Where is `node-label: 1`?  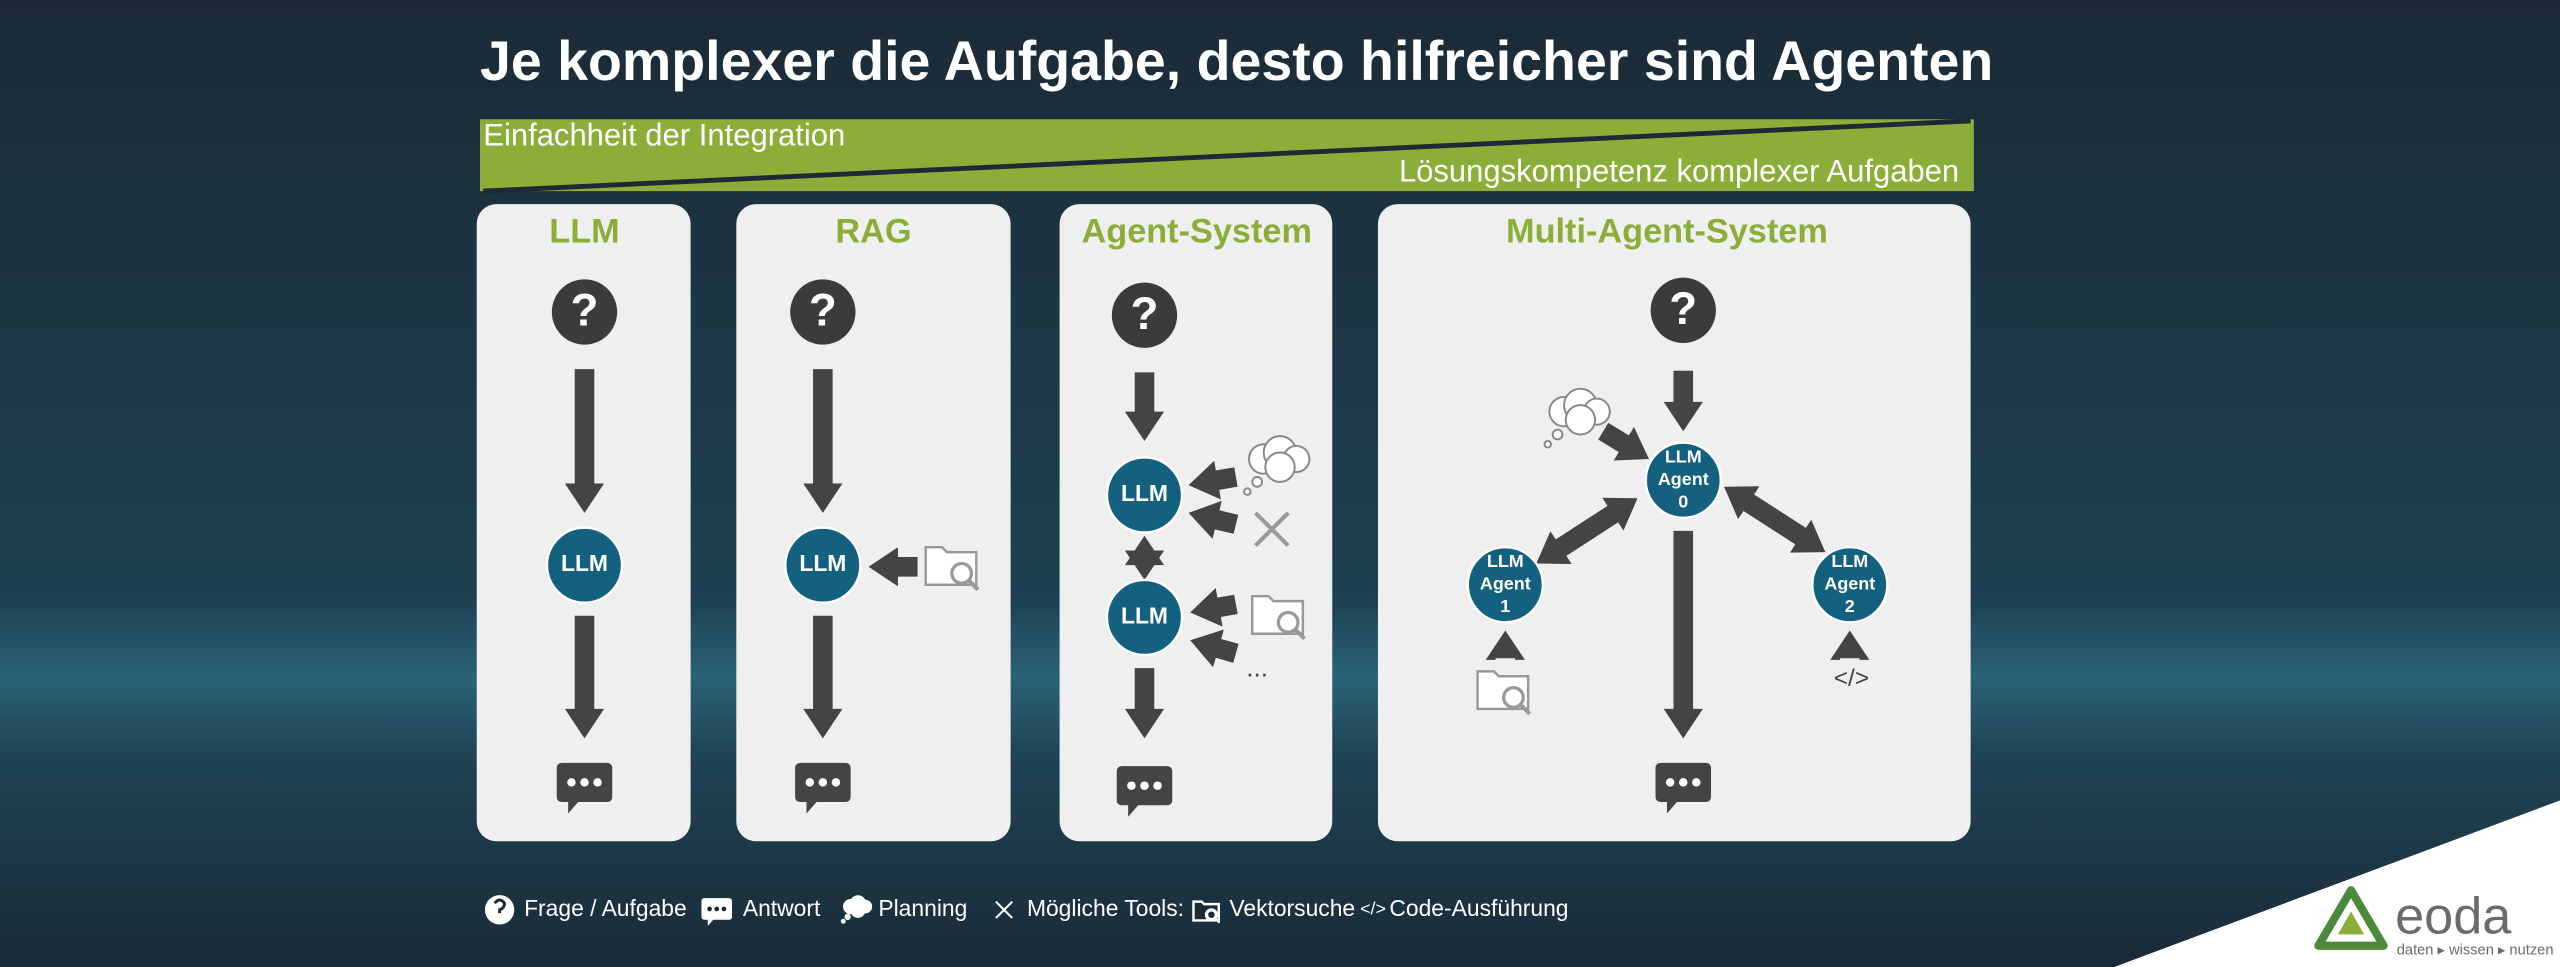 node-label: 1 is located at coordinates (1505, 606).